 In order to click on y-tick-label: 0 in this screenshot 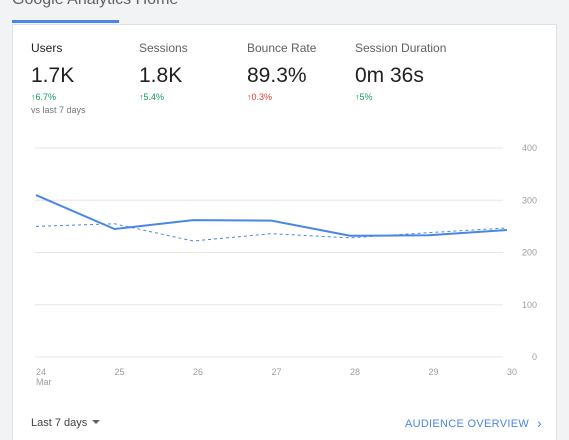, I will do `click(534, 357)`.